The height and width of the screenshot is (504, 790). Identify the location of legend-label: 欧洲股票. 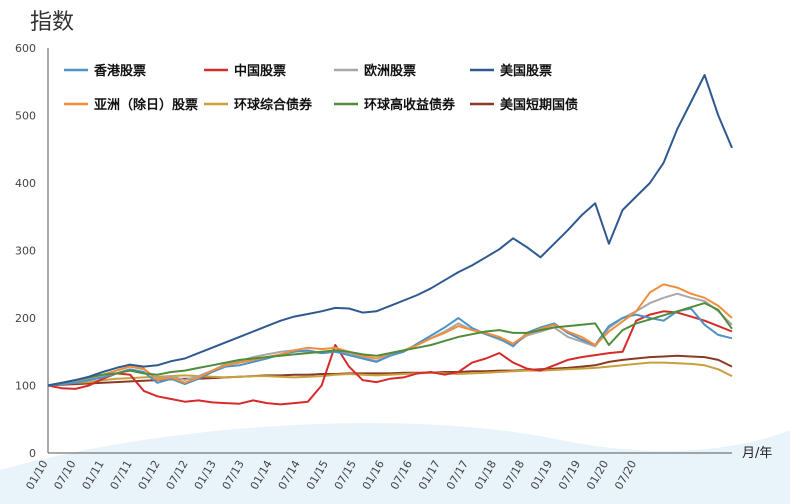
(390, 71).